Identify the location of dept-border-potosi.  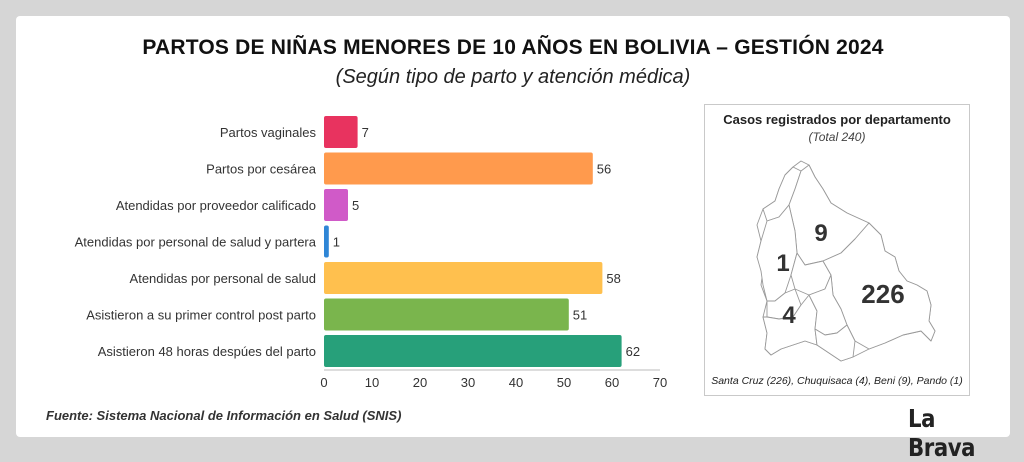
(790, 325).